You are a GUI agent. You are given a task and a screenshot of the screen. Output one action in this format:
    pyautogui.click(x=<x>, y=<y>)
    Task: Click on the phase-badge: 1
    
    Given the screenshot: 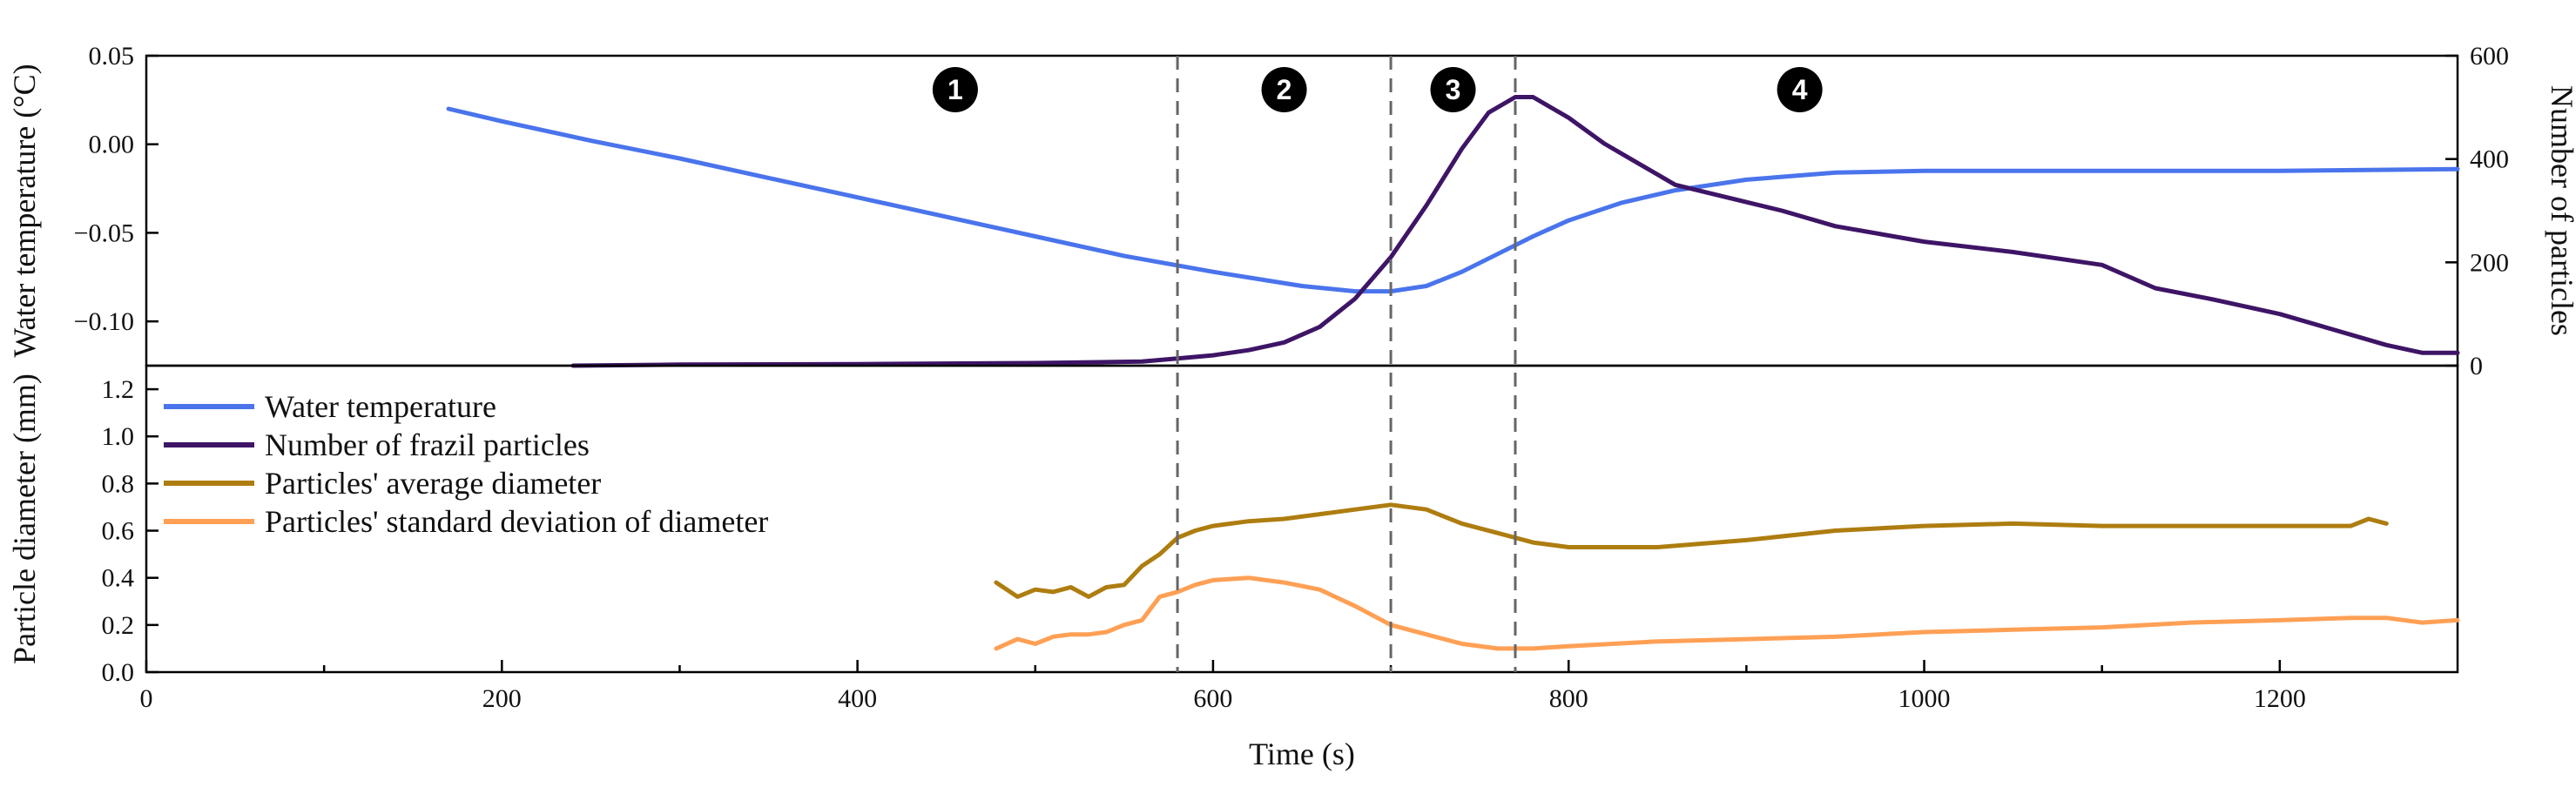 What is the action you would take?
    pyautogui.click(x=955, y=89)
    